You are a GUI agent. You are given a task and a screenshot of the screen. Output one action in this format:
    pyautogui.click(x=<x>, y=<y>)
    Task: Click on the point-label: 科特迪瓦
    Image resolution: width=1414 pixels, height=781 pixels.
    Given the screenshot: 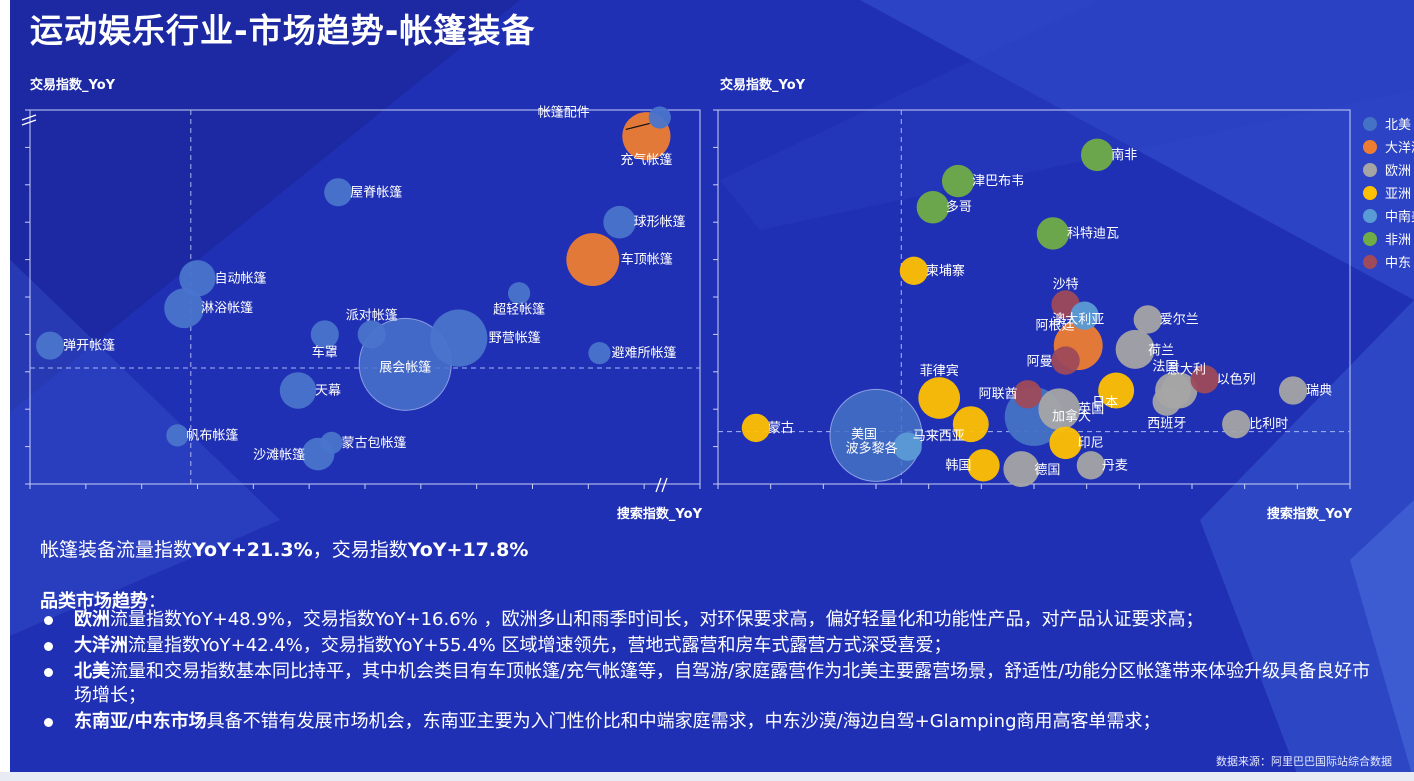 What is the action you would take?
    pyautogui.click(x=1093, y=233)
    